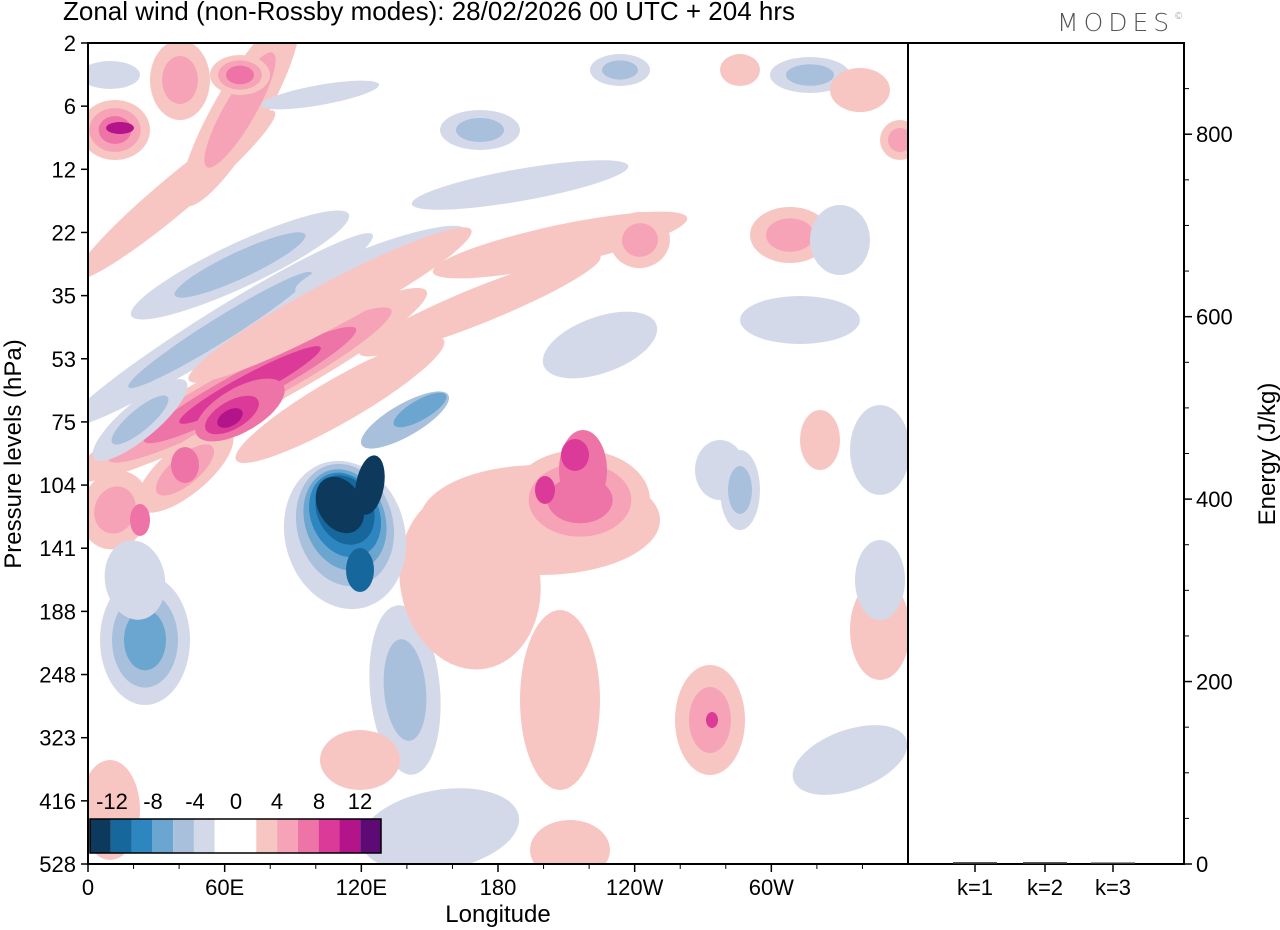 The image size is (1280, 930). I want to click on energy-axis: 0 200 400 600 800, so click(1208, 482).